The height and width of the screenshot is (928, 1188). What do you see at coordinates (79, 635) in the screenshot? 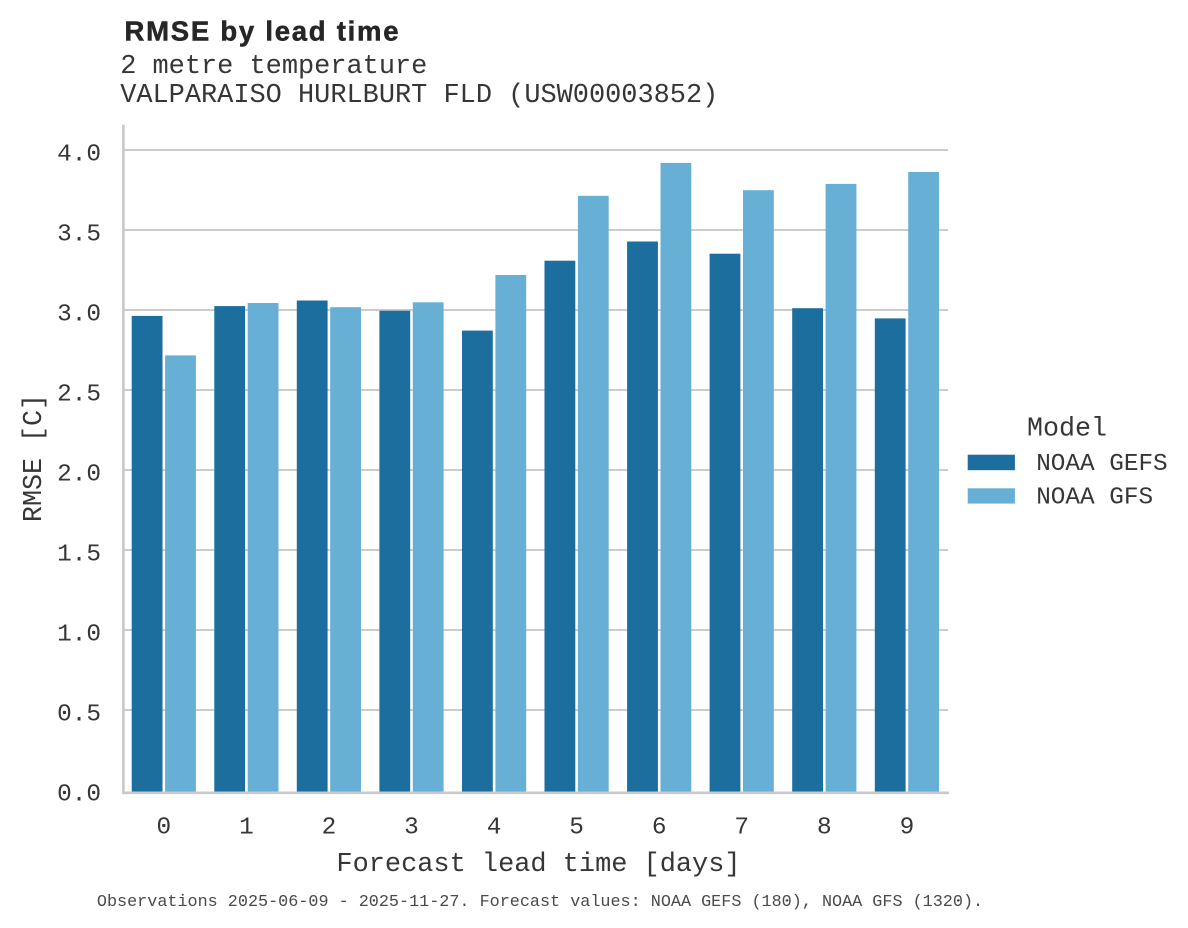
I see `svg-text: 1.0` at bounding box center [79, 635].